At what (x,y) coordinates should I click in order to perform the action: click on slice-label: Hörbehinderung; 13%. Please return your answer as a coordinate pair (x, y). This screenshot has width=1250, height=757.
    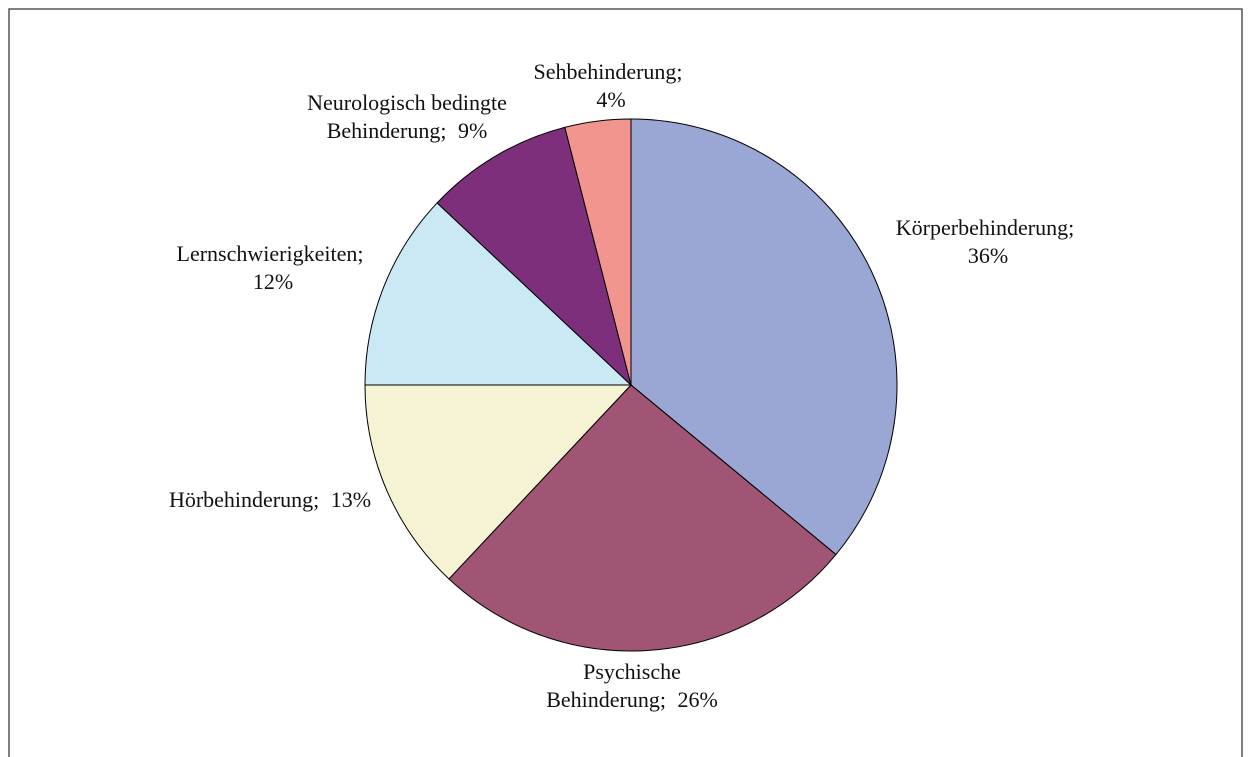
    Looking at the image, I should click on (270, 500).